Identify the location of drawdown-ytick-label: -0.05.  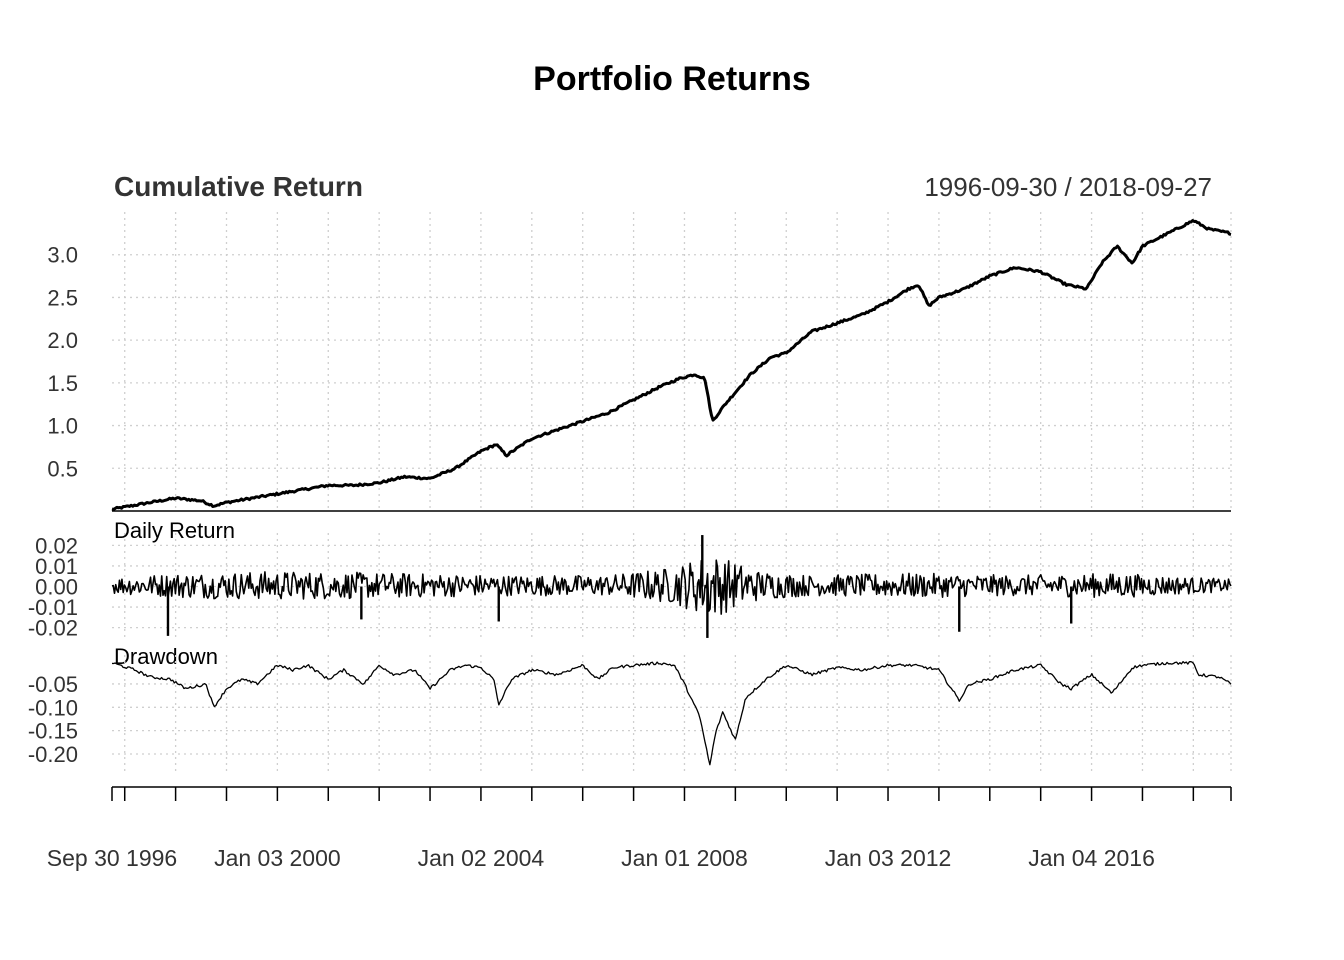
(53, 684).